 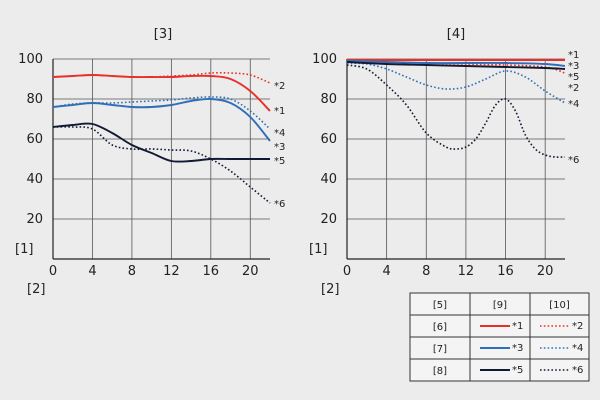 I want to click on chart-title-right: [4], so click(x=456, y=34).